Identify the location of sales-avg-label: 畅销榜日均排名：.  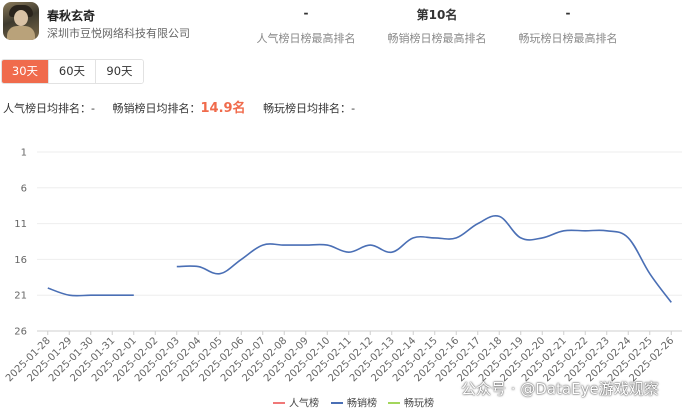
(156, 108).